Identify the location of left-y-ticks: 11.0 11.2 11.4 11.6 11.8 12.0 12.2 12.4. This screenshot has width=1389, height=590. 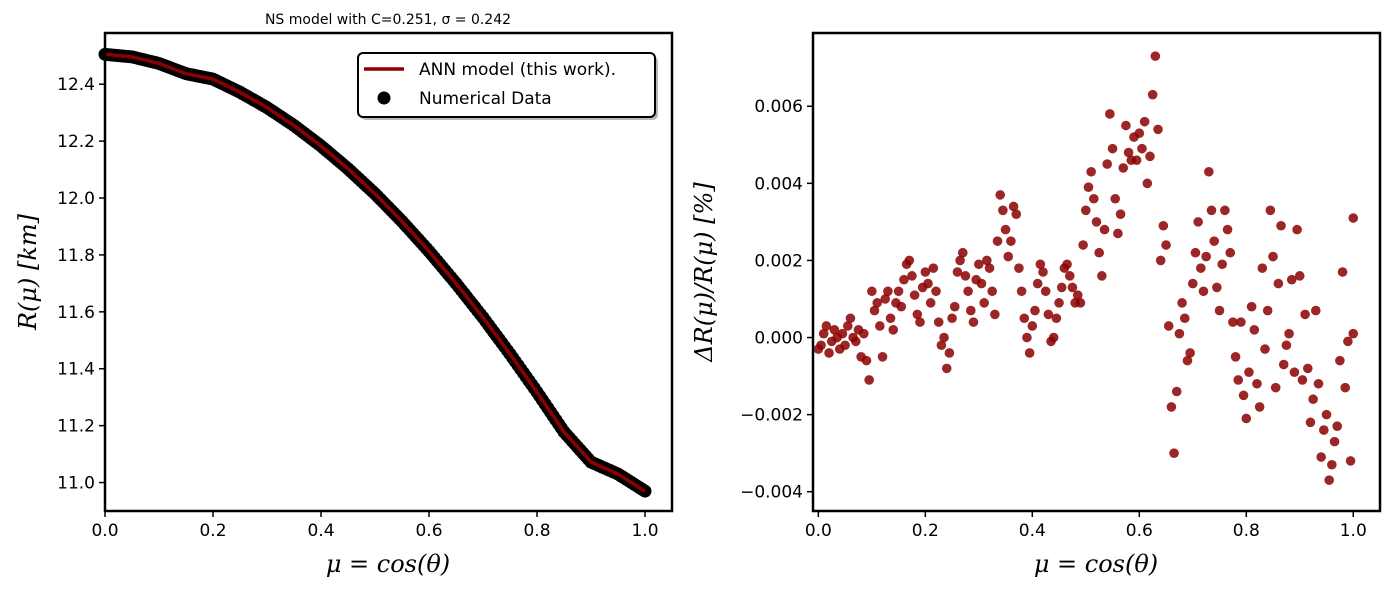
(81, 284).